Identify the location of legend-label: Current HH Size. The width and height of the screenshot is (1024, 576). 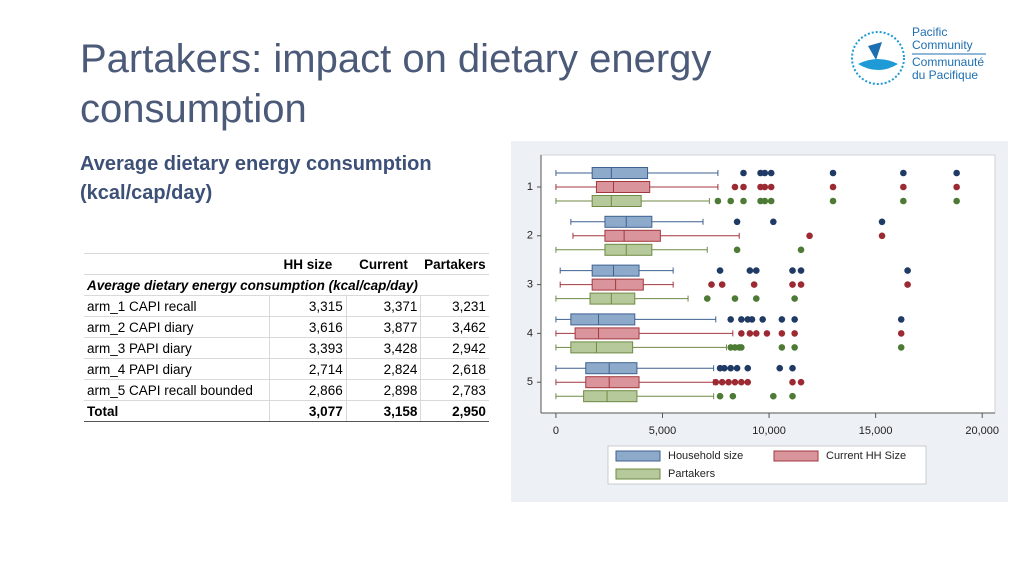
(866, 456).